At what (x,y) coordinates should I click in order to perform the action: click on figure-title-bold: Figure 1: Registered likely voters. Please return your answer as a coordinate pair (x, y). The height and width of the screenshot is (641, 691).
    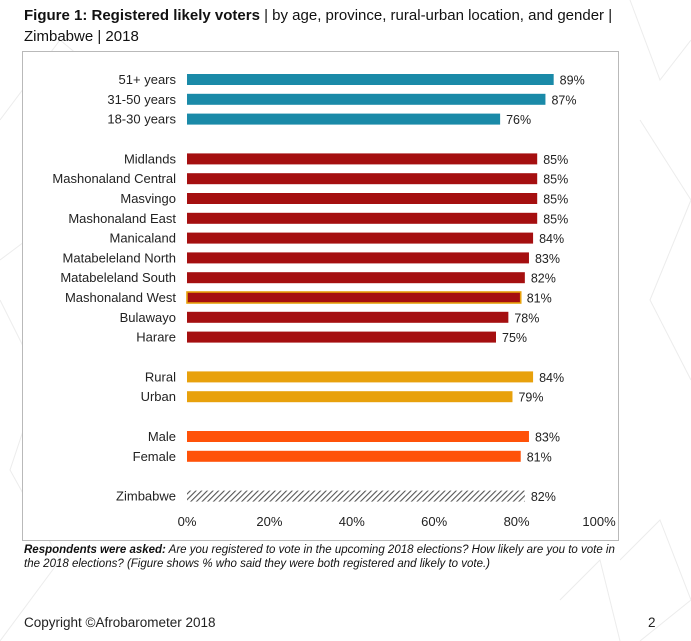
    Looking at the image, I should click on (142, 15).